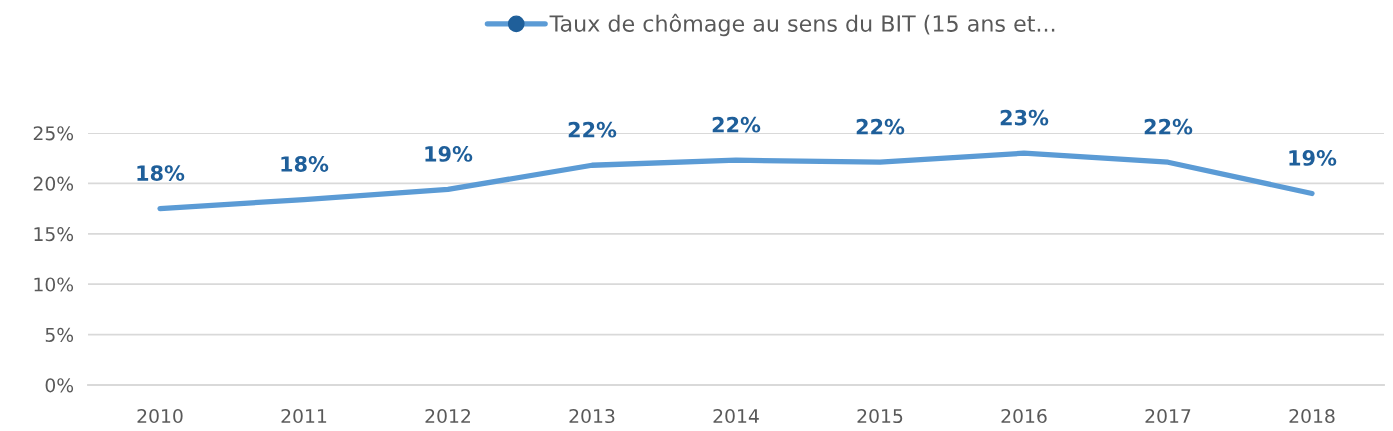 The height and width of the screenshot is (431, 1393). What do you see at coordinates (54, 234) in the screenshot?
I see `y-tick-label: 15%` at bounding box center [54, 234].